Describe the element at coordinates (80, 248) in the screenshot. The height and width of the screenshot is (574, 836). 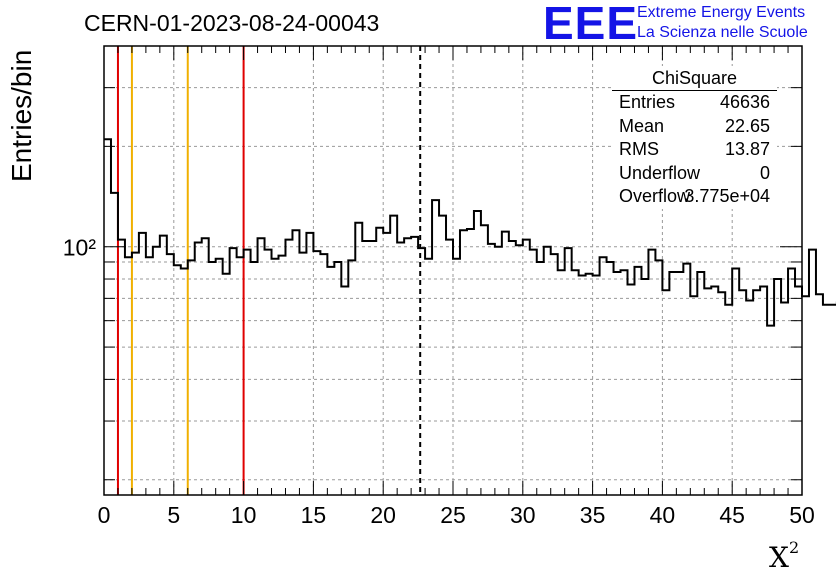
I see `y-tick-label: 10²` at that location.